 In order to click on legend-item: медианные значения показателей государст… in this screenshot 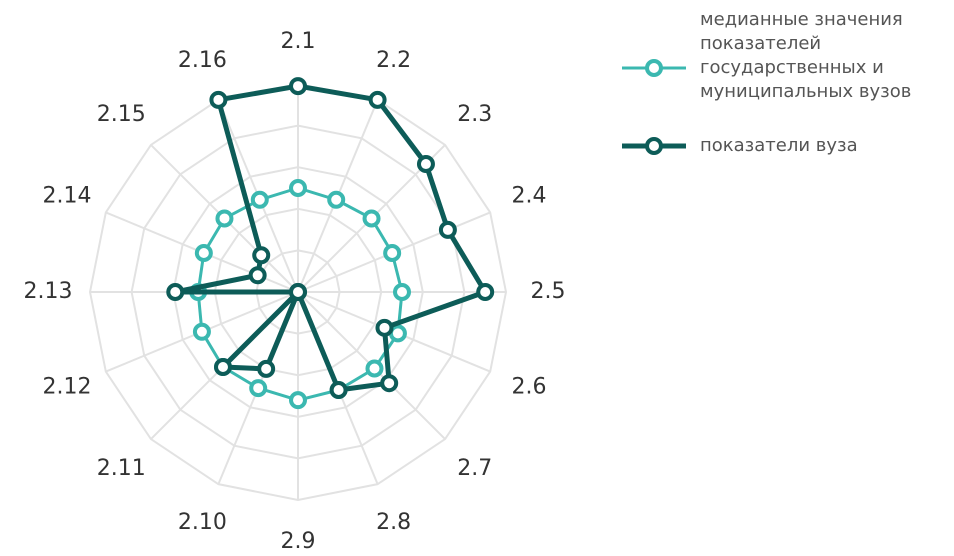, I will do `click(785, 56)`.